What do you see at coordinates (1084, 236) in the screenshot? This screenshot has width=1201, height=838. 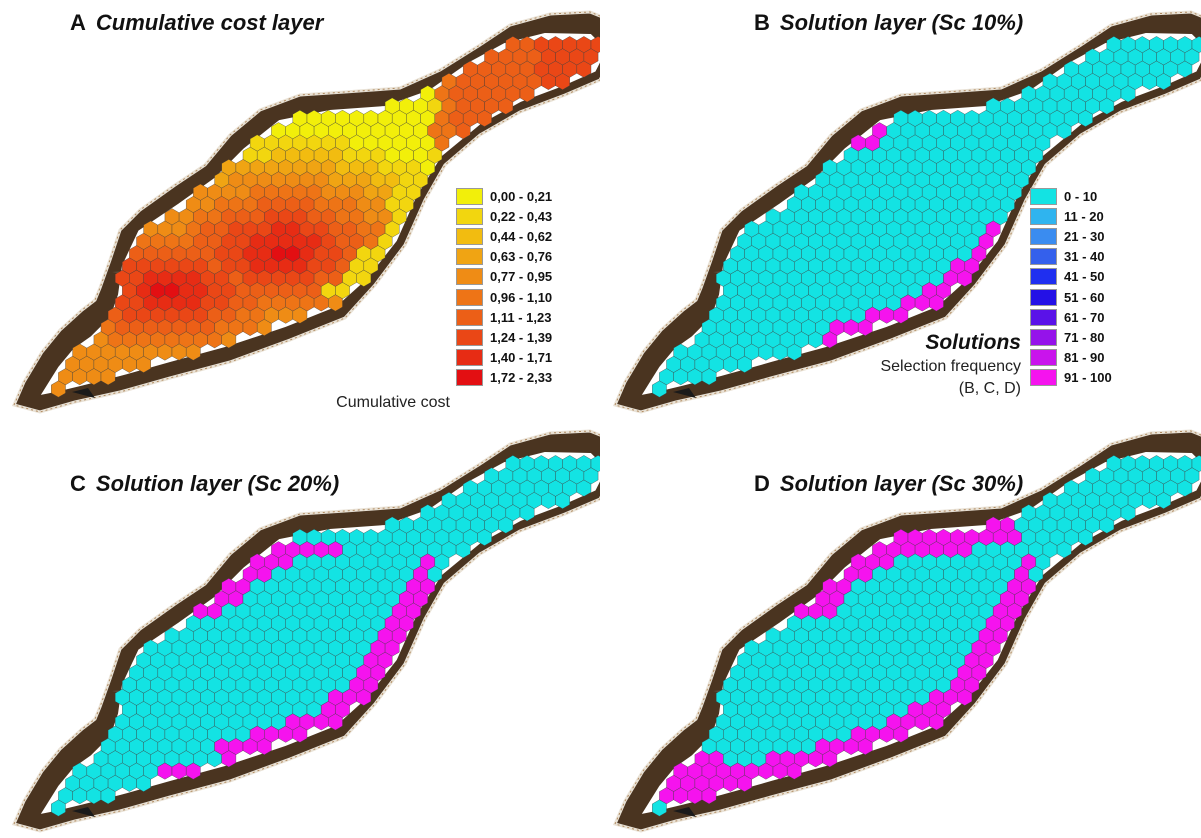 I see `legend-label: 21 - 30` at bounding box center [1084, 236].